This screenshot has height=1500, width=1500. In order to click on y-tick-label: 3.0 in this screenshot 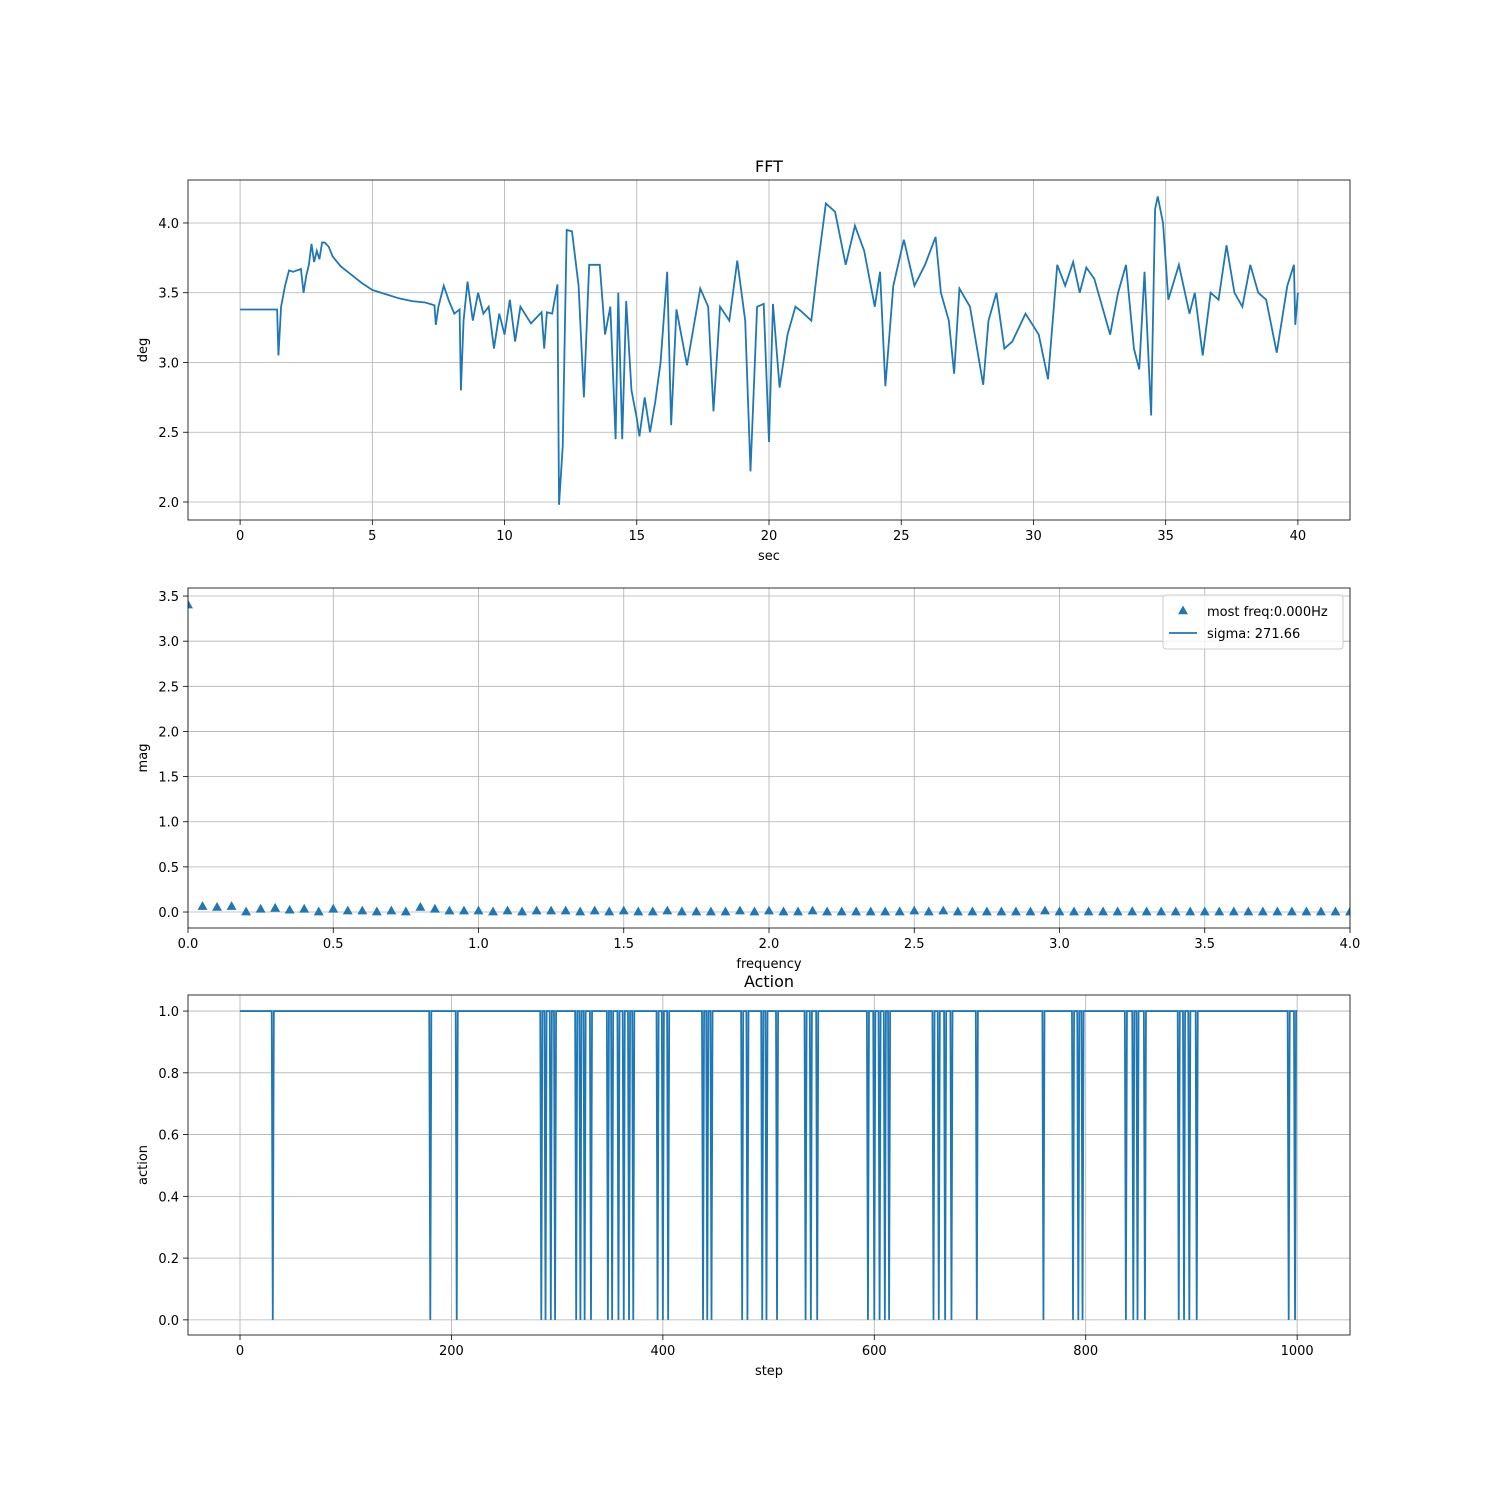, I will do `click(168, 363)`.